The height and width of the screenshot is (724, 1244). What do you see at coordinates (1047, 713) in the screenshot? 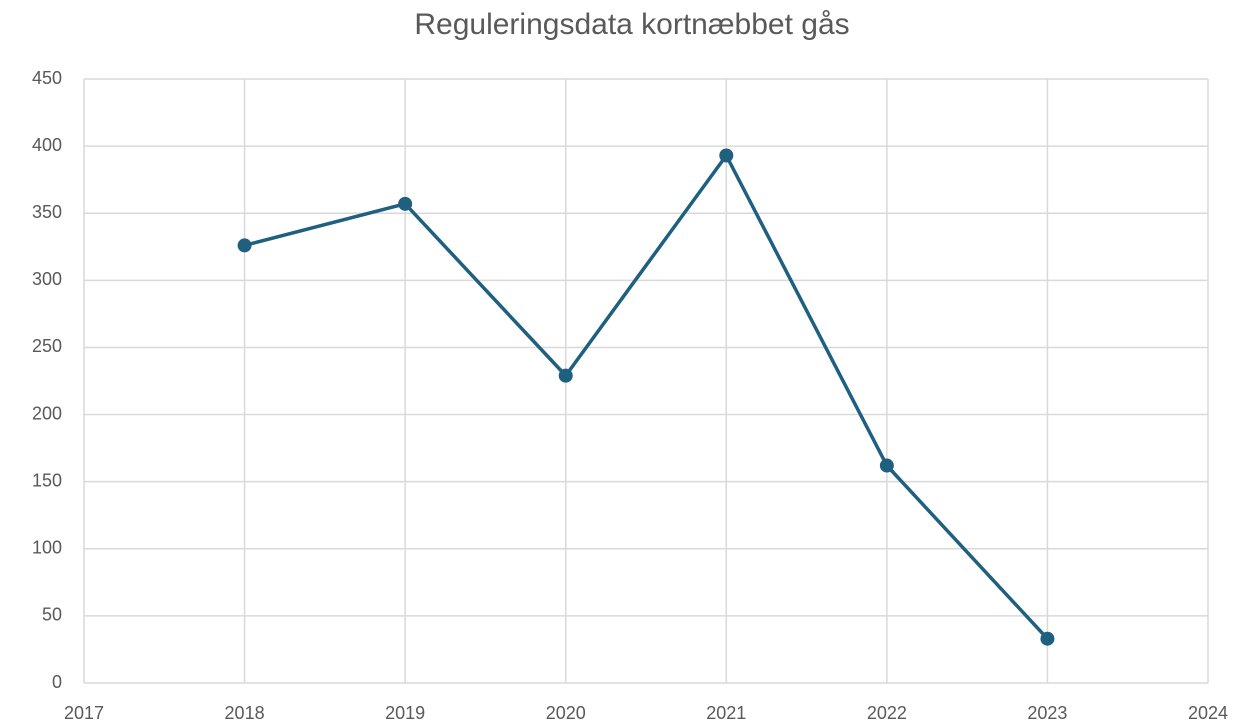
I see `x-tick-label: 2023` at bounding box center [1047, 713].